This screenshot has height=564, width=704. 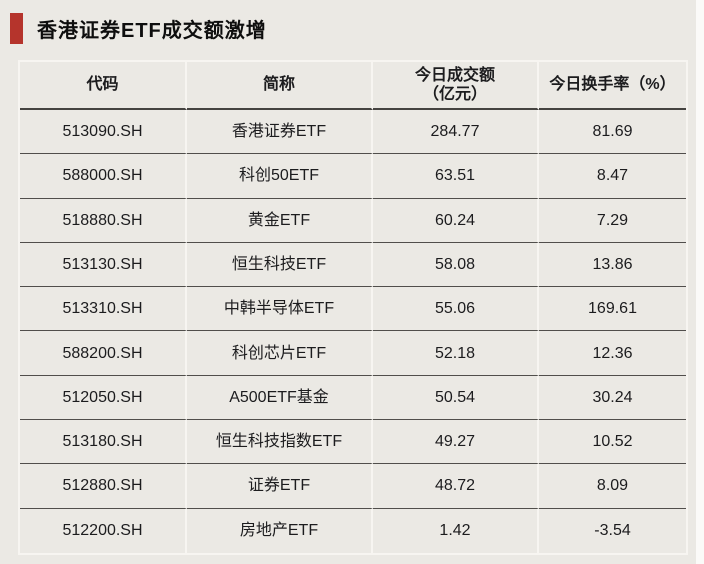 I want to click on cell-turnover-amount: 55.06, so click(x=456, y=309).